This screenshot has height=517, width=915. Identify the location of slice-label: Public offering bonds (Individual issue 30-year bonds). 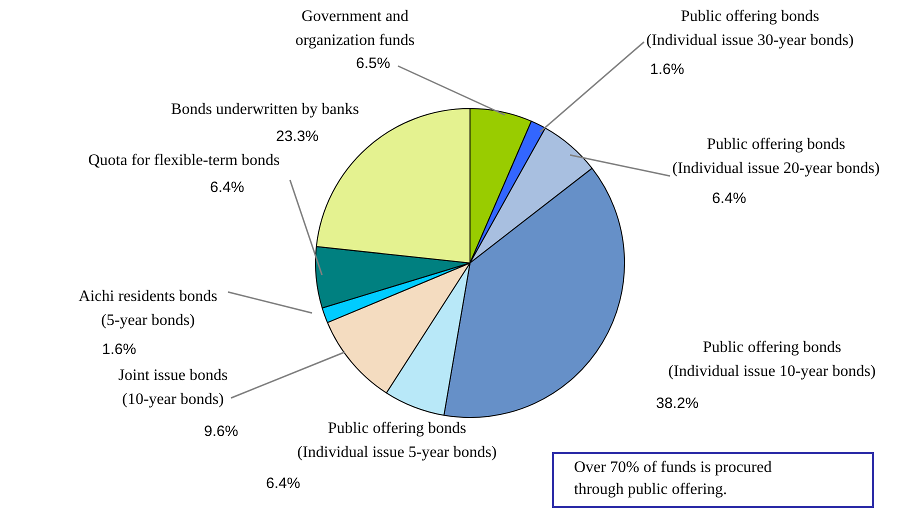
(750, 29).